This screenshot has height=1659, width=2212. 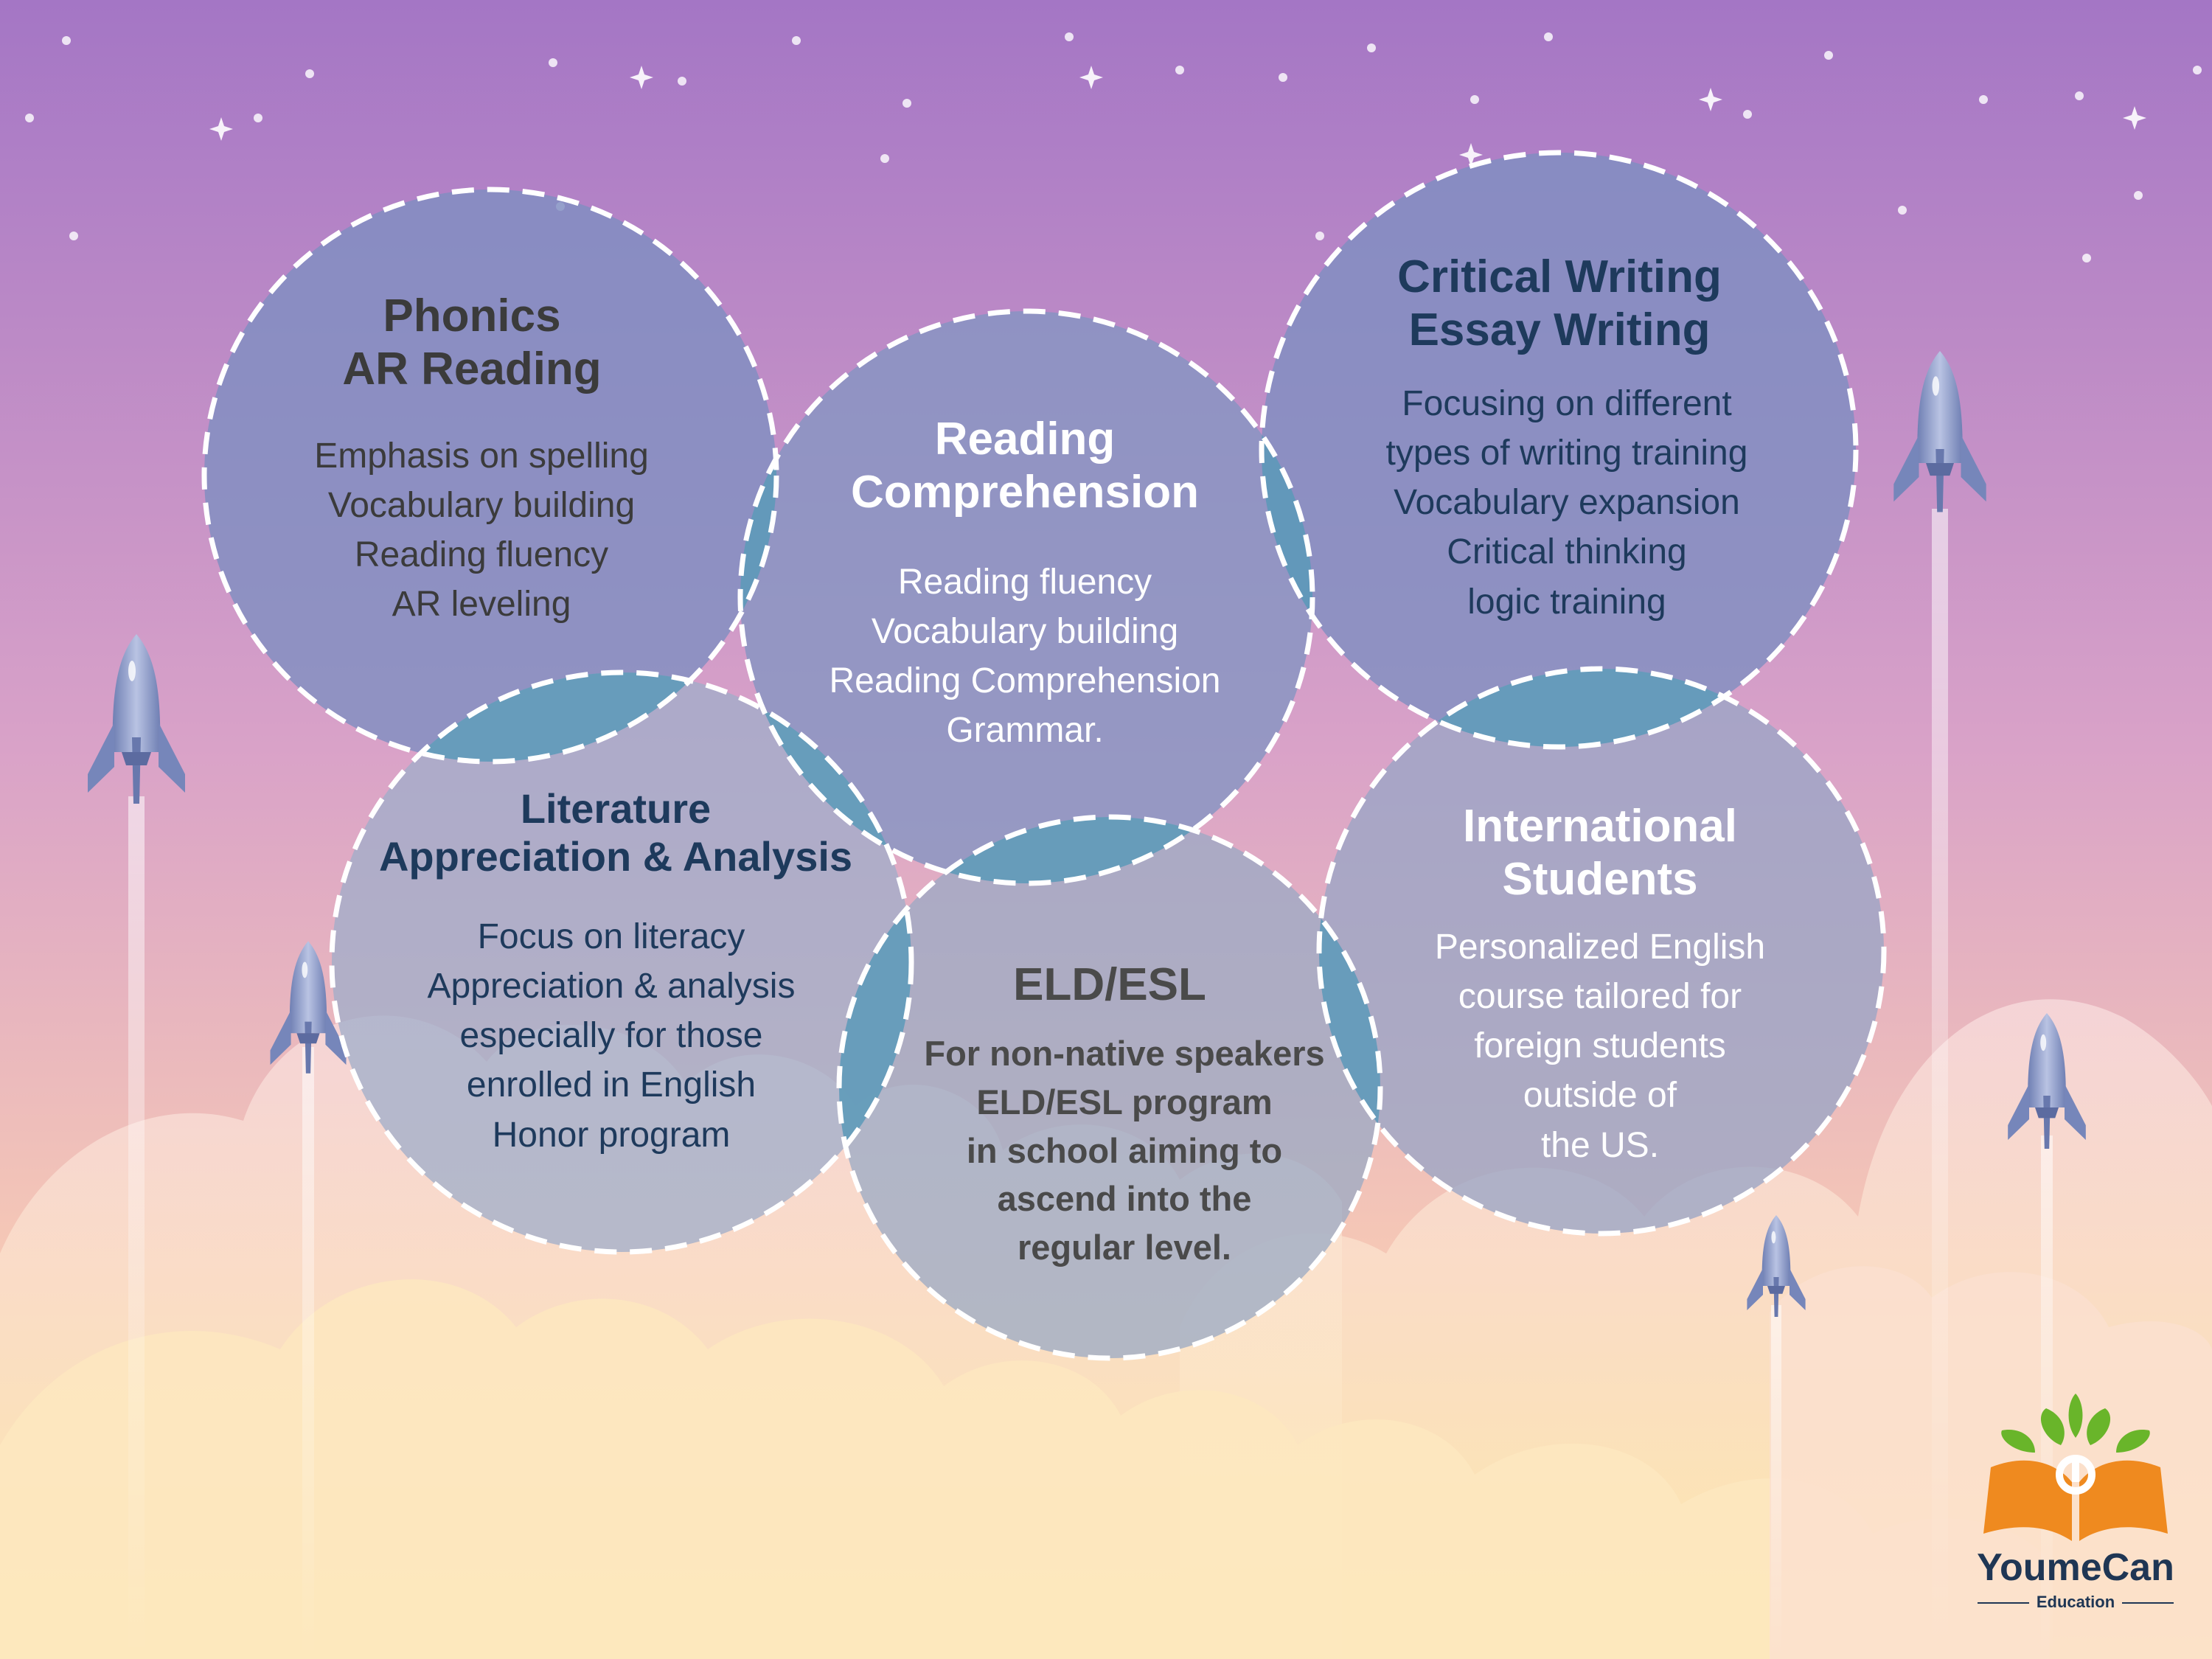 I want to click on phonics-title-line-2: AR Reading, so click(x=472, y=368).